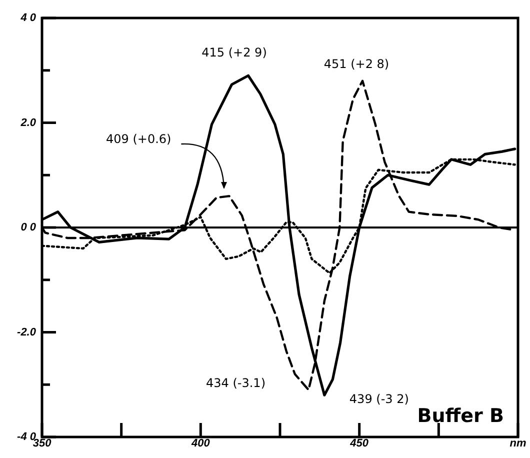 The image size is (530, 458). What do you see at coordinates (460, 415) in the screenshot?
I see `annotation: Buffer B` at bounding box center [460, 415].